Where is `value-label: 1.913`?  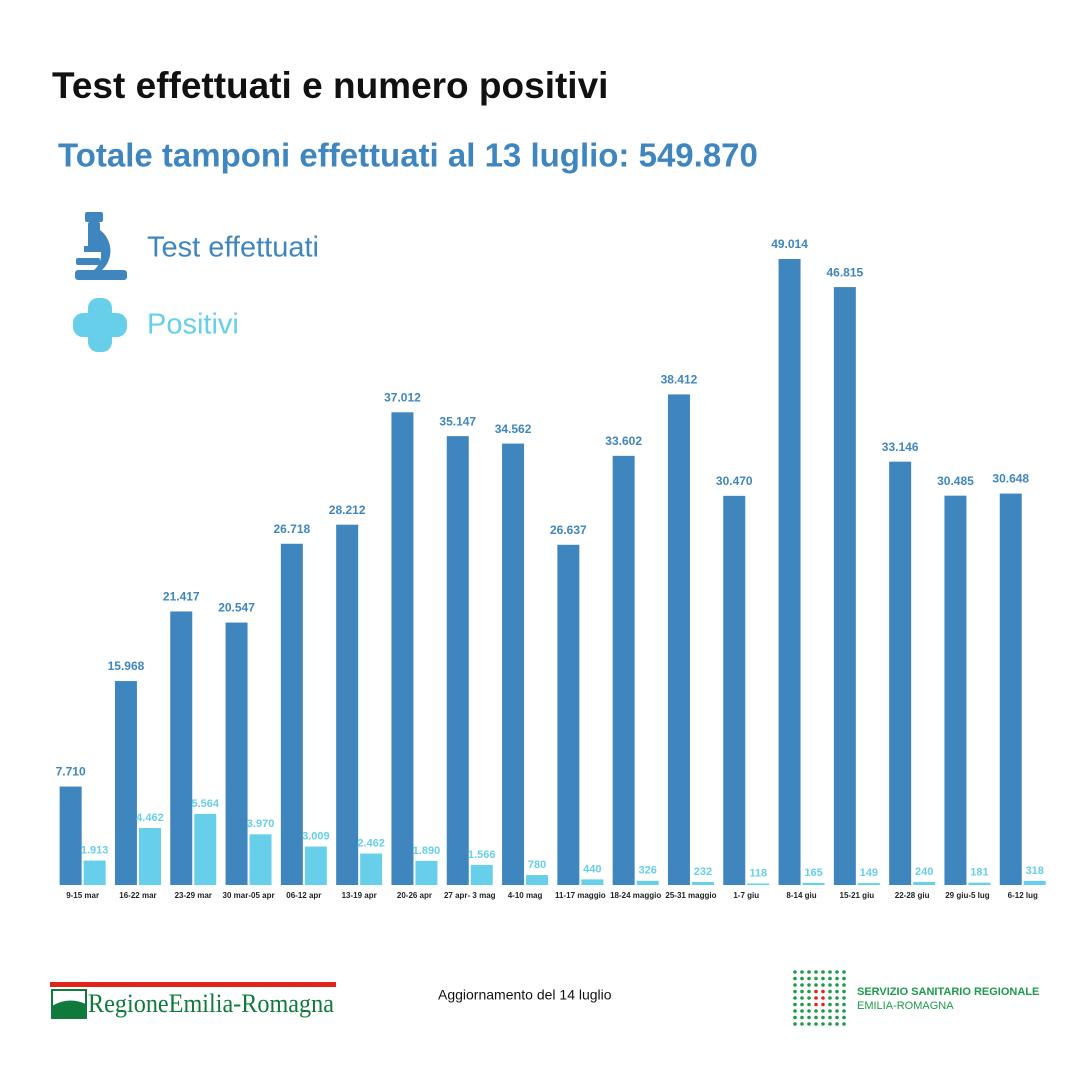 value-label: 1.913 is located at coordinates (95, 850).